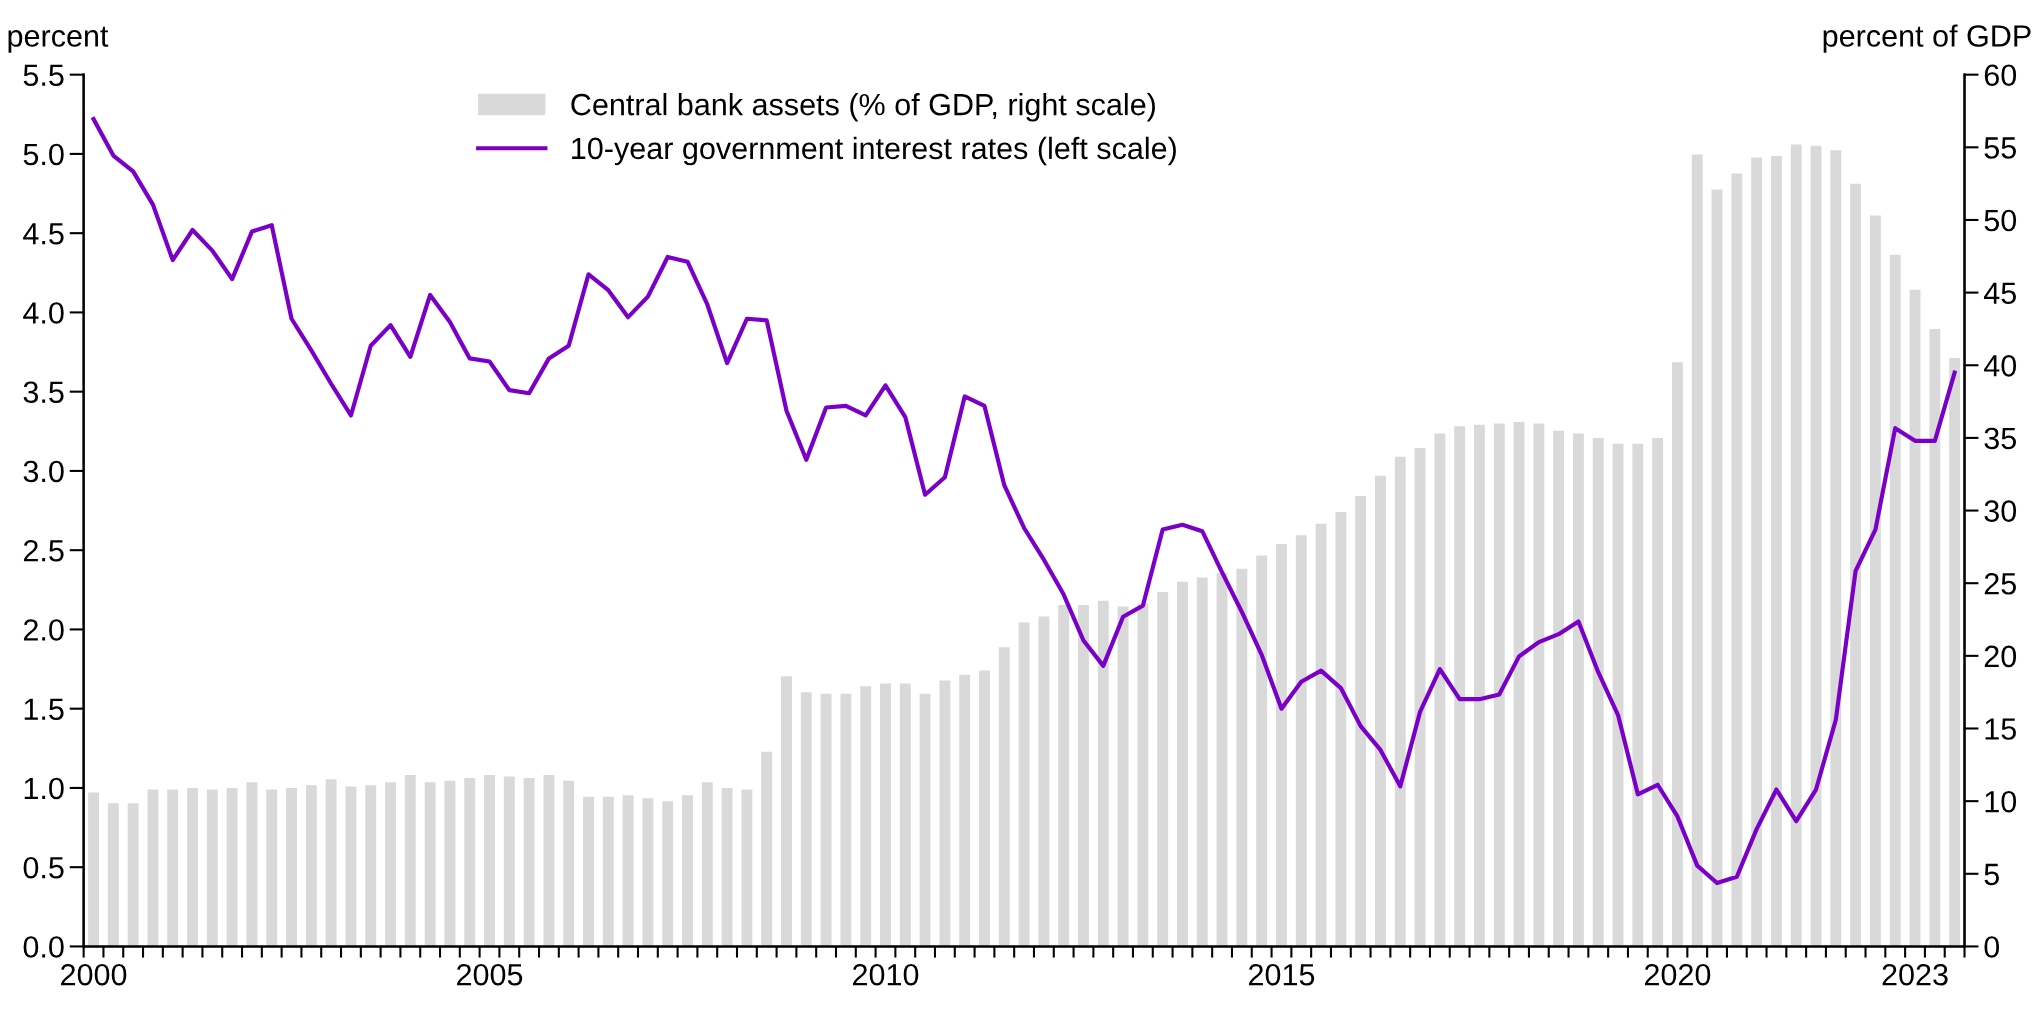 Image resolution: width=2040 pixels, height=1009 pixels. I want to click on y2-tick-label: 50, so click(2000, 220).